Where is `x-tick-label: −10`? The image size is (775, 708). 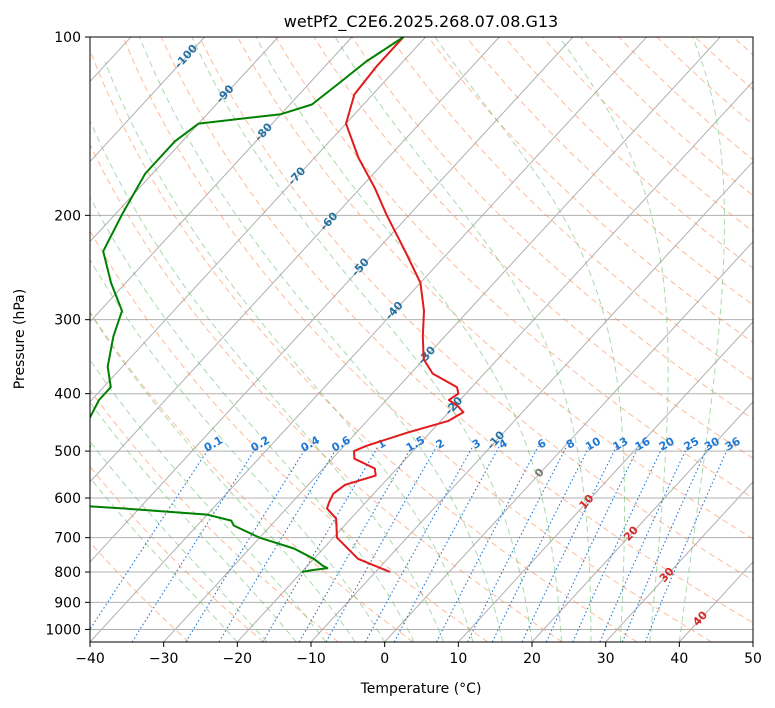 x-tick-label: −10 is located at coordinates (311, 659).